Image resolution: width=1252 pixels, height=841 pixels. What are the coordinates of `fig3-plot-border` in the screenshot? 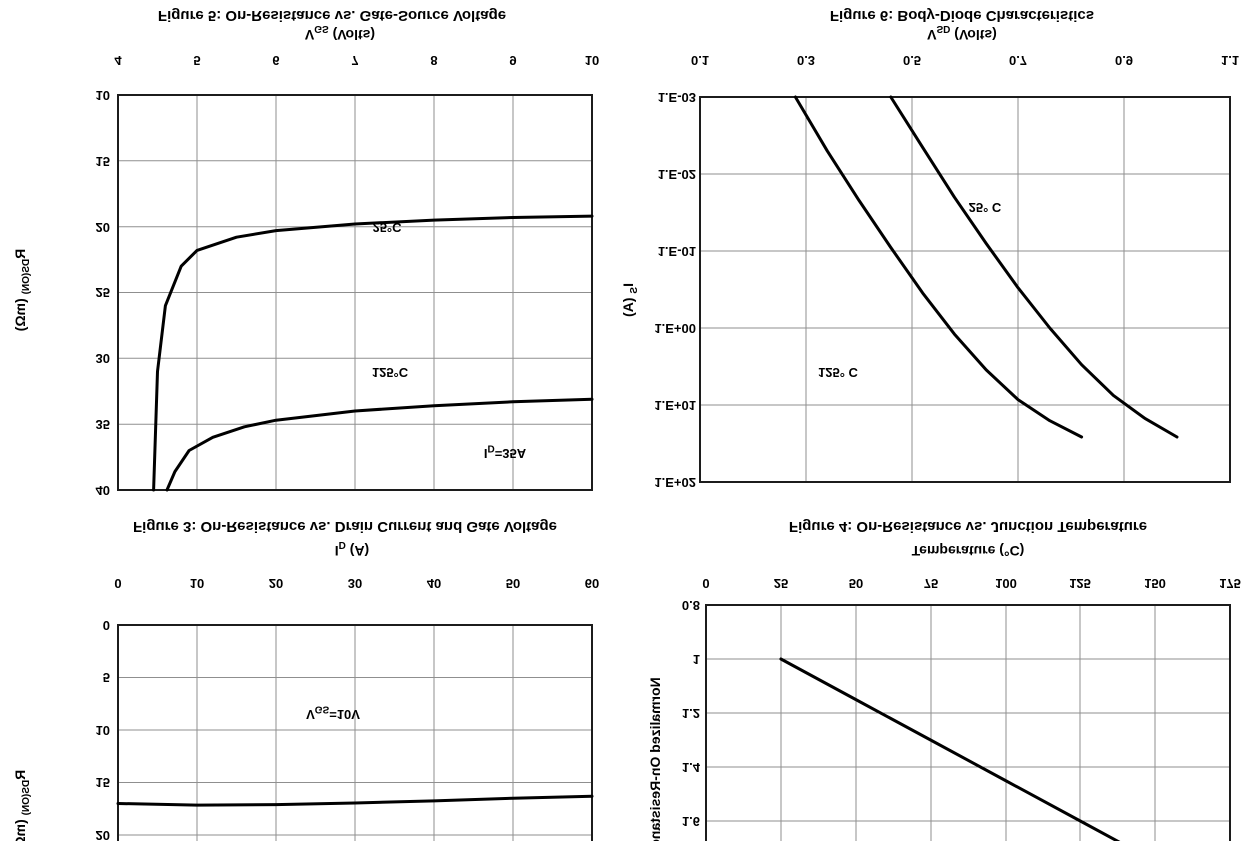 It's located at (355, 732).